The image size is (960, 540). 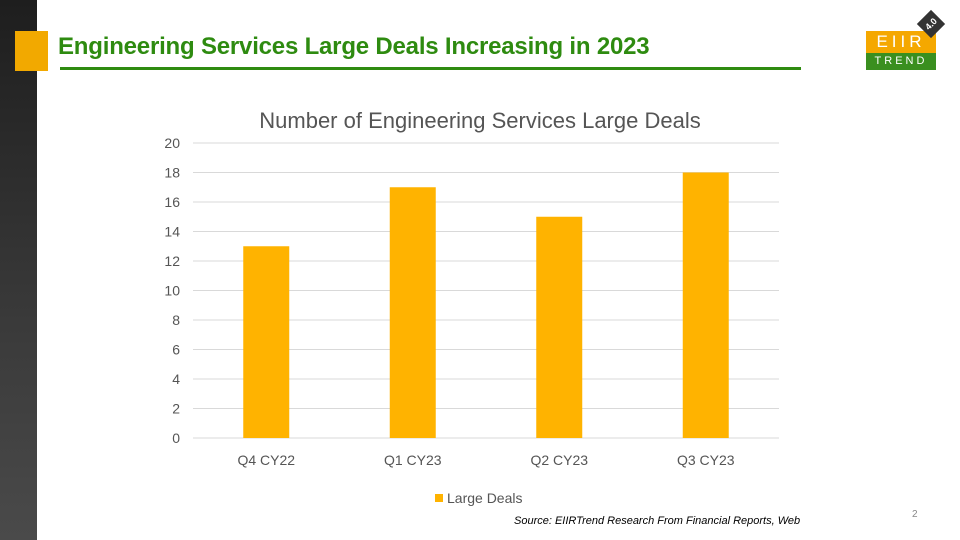 I want to click on logo-top-text: EIIR, so click(x=901, y=42).